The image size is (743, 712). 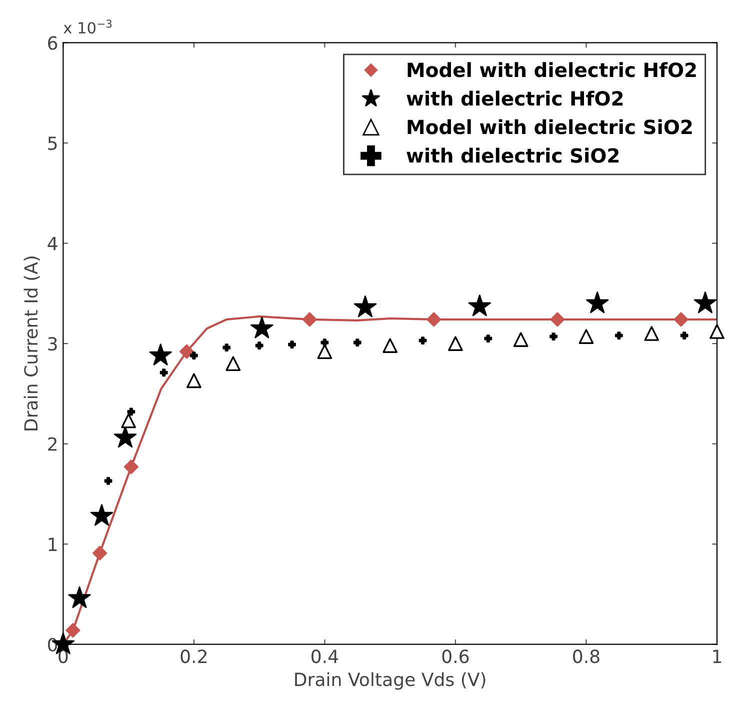 What do you see at coordinates (514, 98) in the screenshot?
I see `legend-label: with dielectric HfO2` at bounding box center [514, 98].